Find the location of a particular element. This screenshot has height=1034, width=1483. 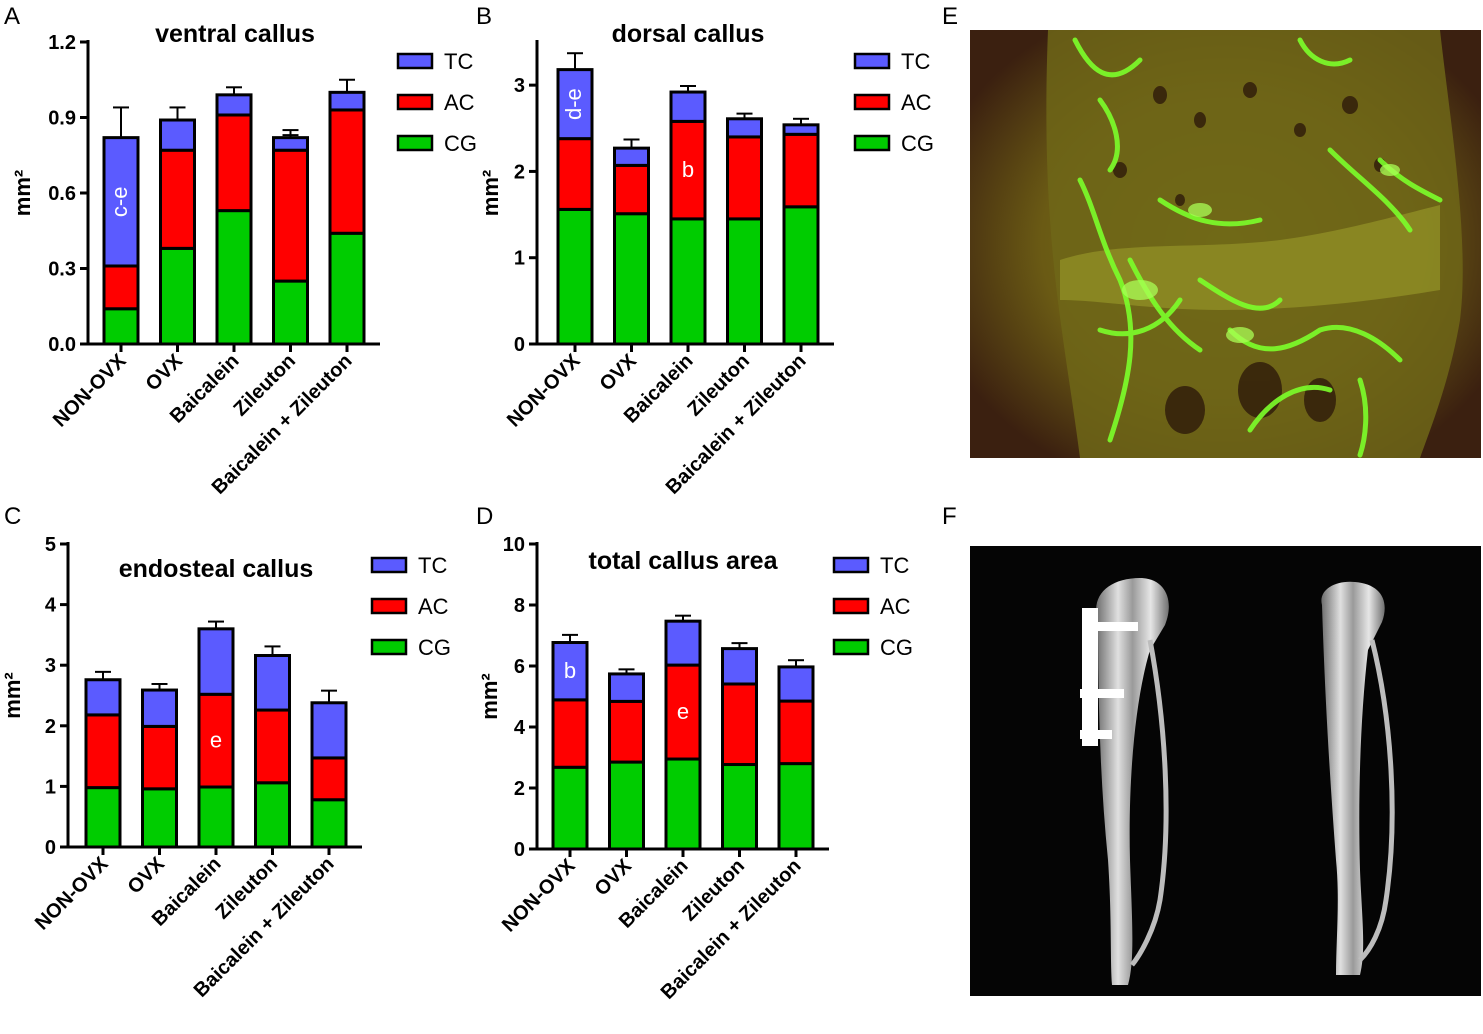

significance-annotation: e is located at coordinates (216, 740).